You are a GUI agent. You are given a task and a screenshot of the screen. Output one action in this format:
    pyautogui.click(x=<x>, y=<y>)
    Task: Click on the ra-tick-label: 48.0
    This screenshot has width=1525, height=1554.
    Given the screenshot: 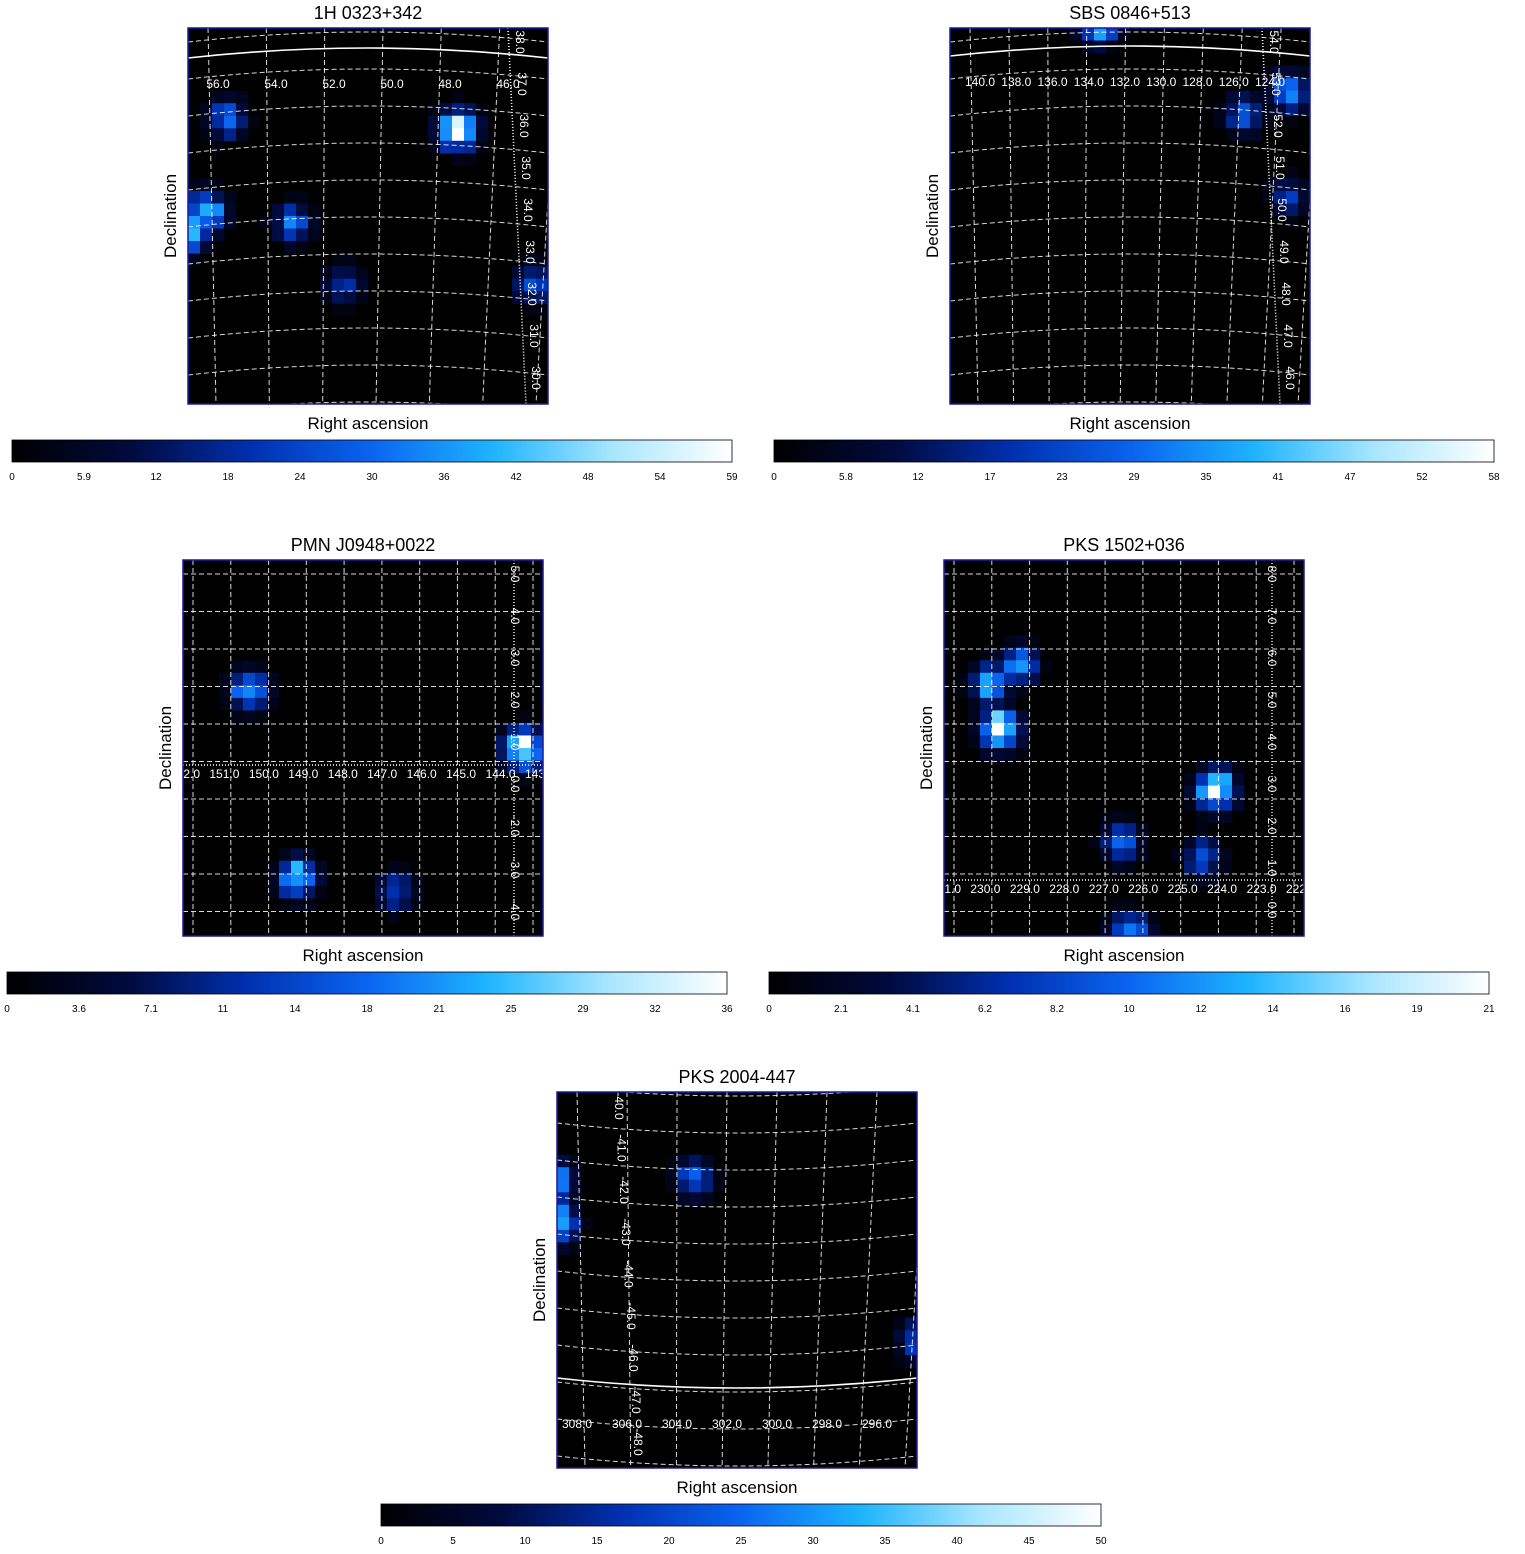 What is the action you would take?
    pyautogui.click(x=450, y=84)
    